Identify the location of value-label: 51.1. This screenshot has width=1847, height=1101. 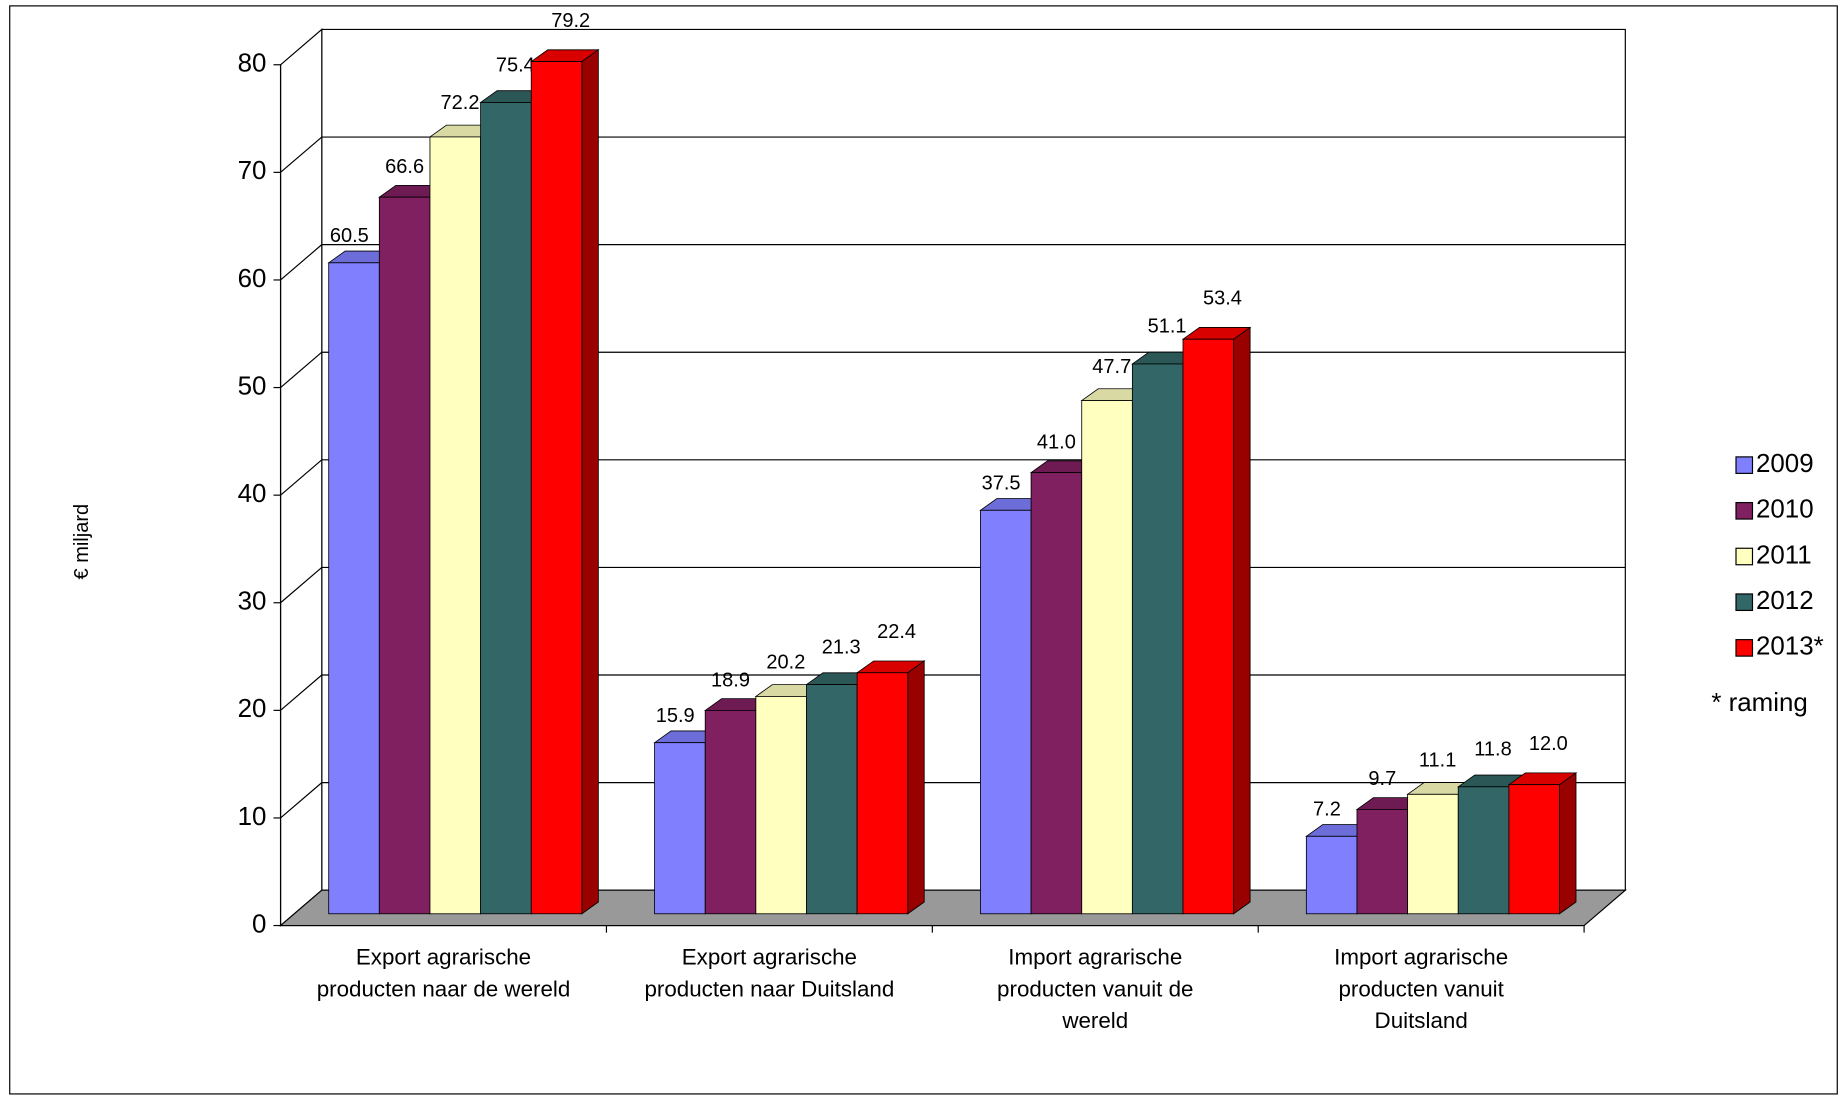
(1167, 327).